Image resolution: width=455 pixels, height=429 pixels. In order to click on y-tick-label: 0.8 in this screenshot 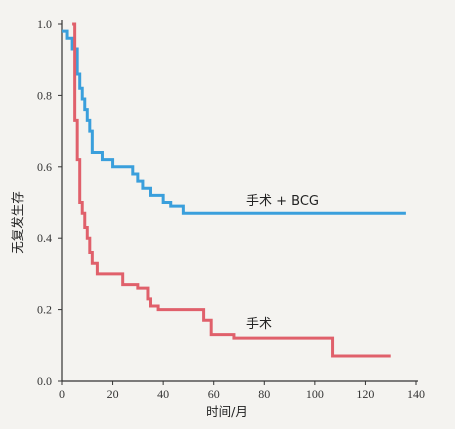, I will do `click(44, 95)`.